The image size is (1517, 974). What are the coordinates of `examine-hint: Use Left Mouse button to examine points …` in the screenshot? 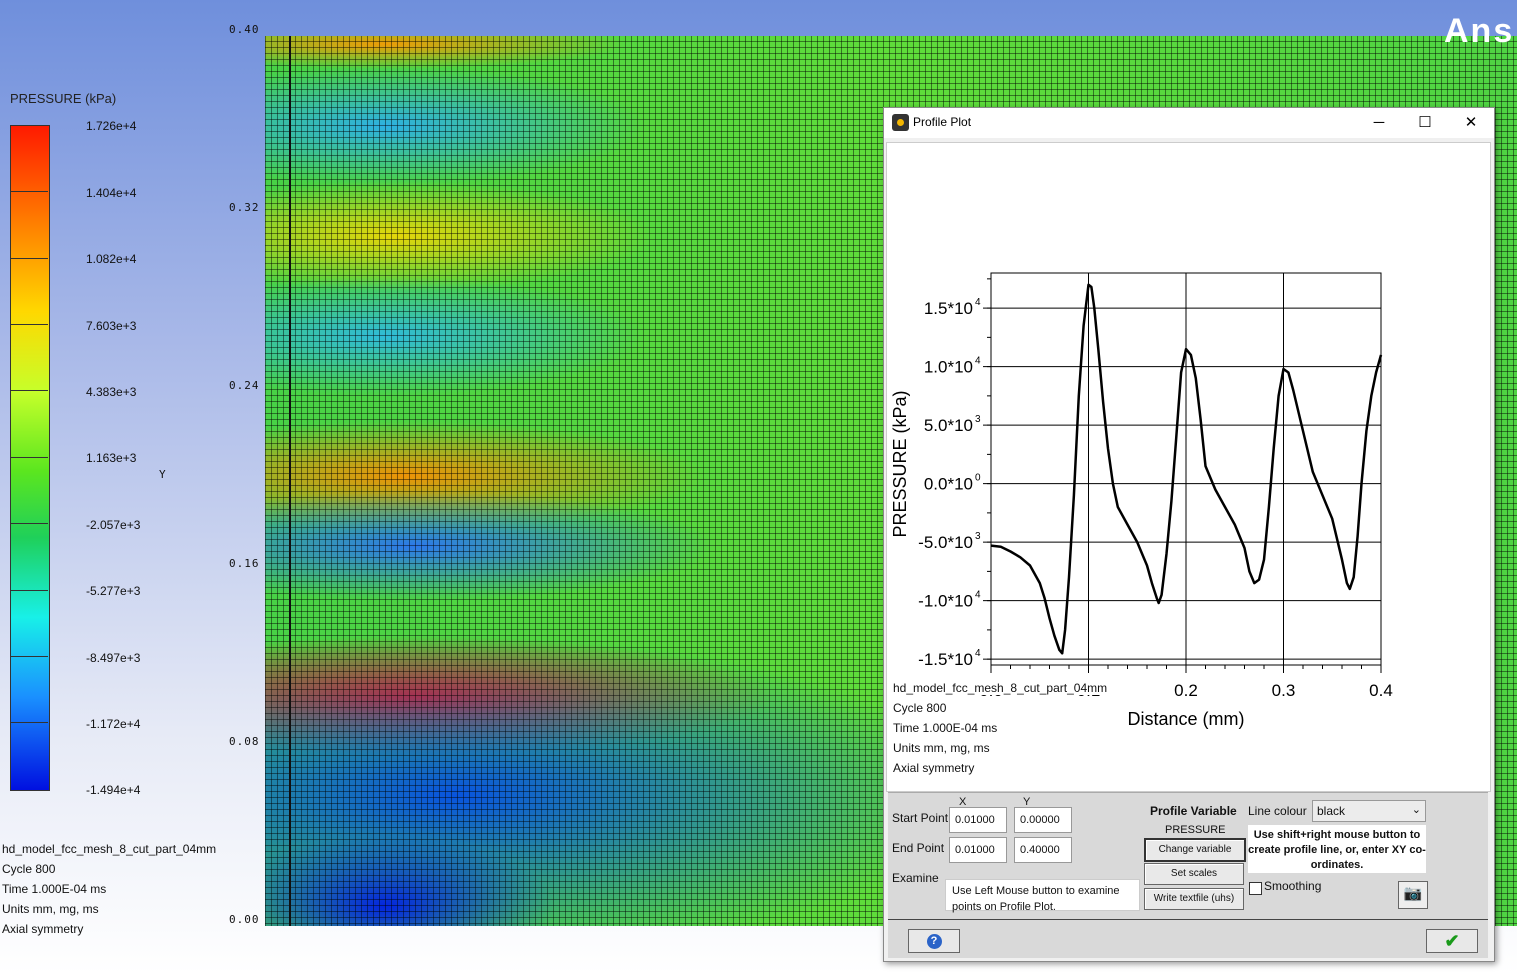 It's located at (1042, 896).